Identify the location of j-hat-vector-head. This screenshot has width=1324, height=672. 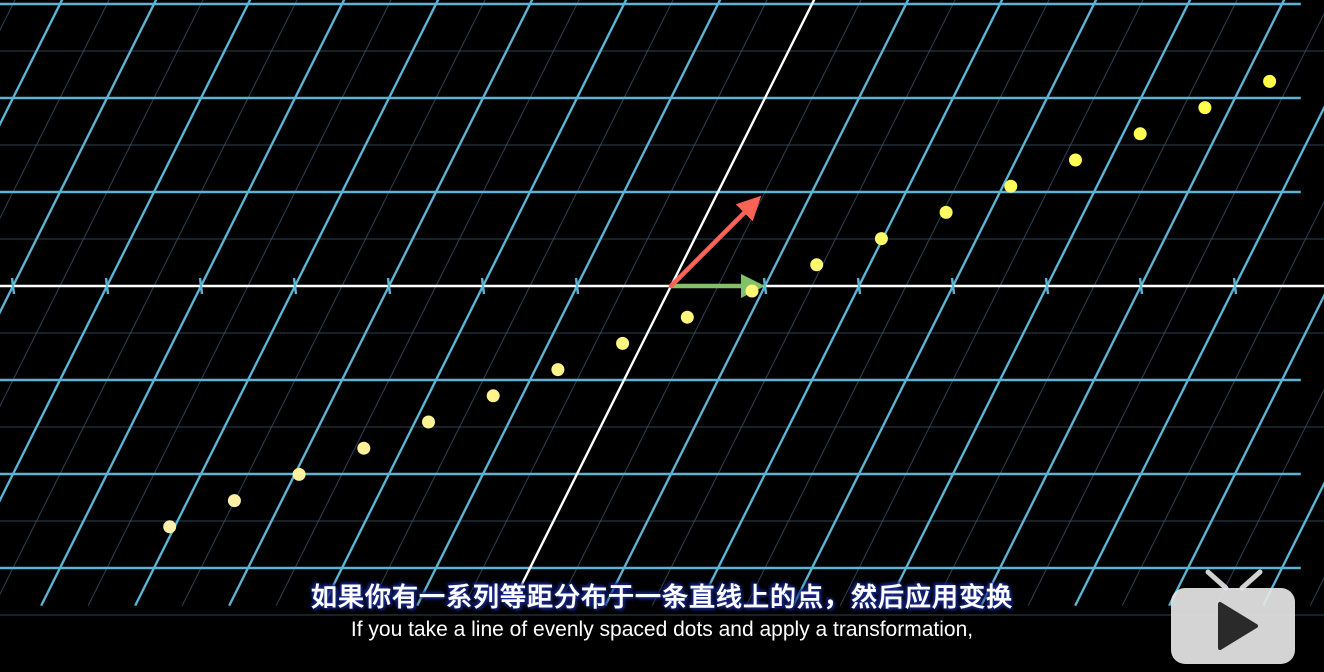
(748, 208).